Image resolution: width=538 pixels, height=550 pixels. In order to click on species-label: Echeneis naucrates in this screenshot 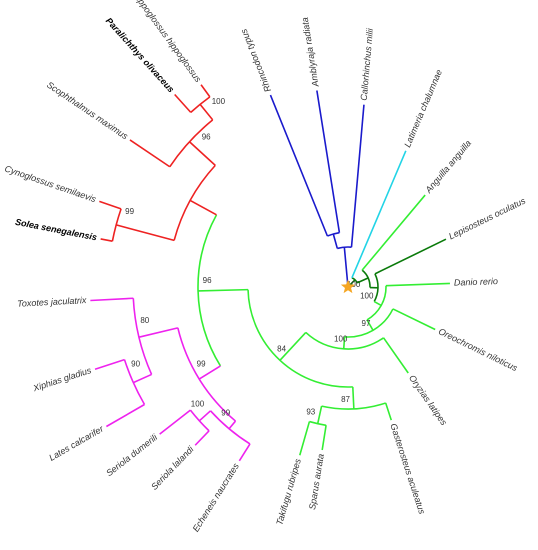, I will do `click(216, 497)`.